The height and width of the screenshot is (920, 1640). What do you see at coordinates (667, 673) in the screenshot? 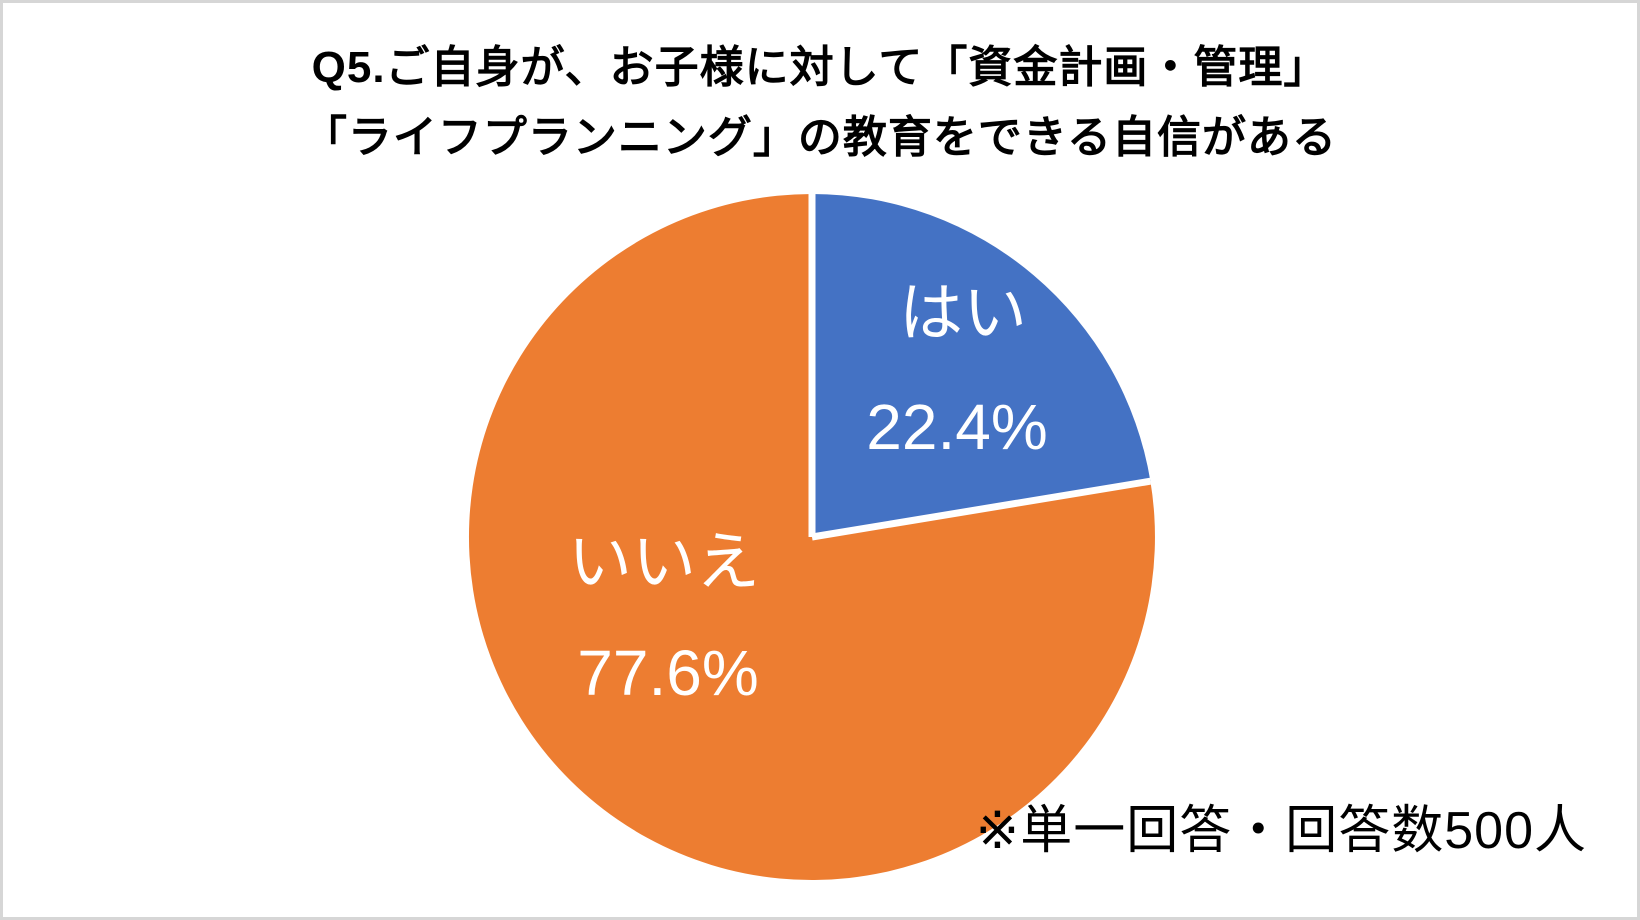
I see `slice-label-no-value: 77.6%` at bounding box center [667, 673].